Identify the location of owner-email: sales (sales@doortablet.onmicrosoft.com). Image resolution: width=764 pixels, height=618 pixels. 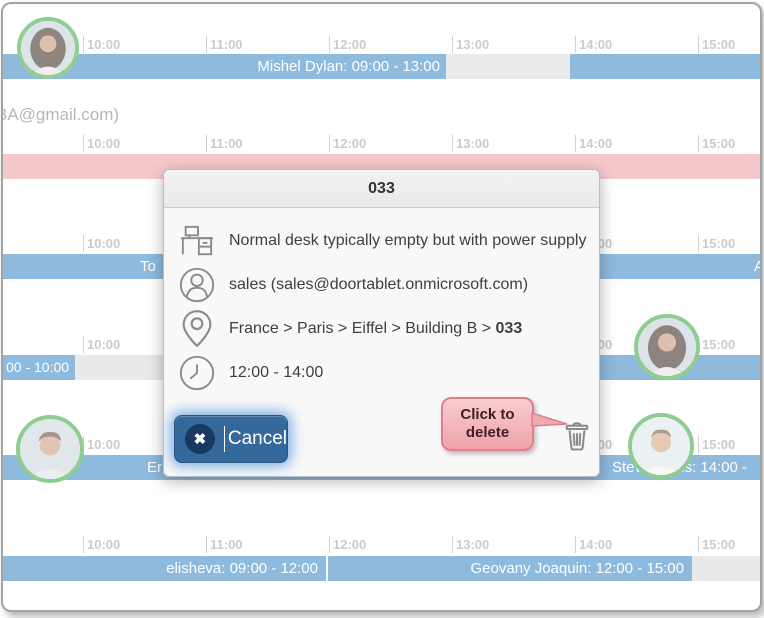
(379, 284).